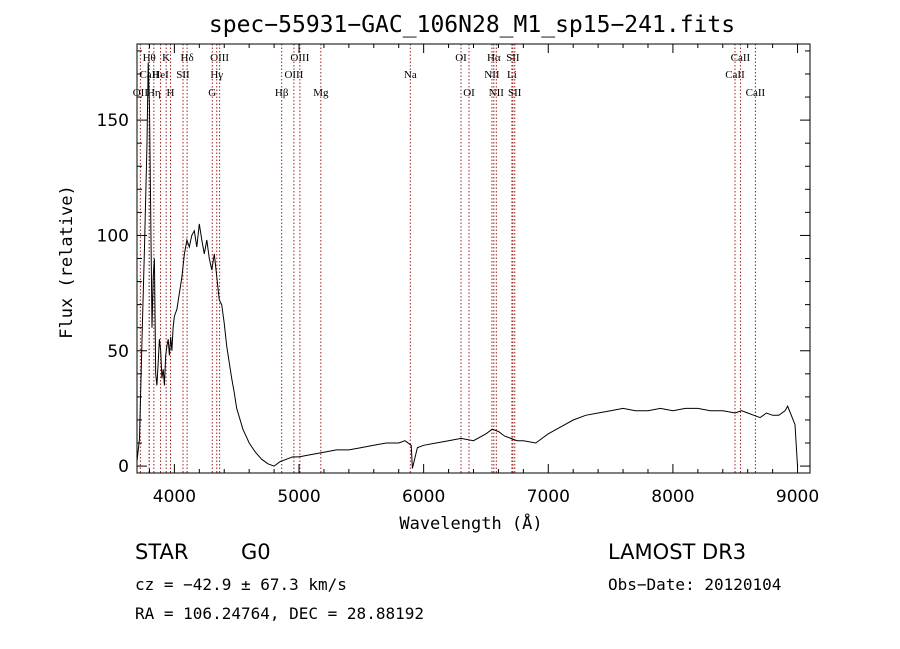 The height and width of the screenshot is (649, 900). Describe the element at coordinates (735, 75) in the screenshot. I see `line-label-26: CaII` at that location.